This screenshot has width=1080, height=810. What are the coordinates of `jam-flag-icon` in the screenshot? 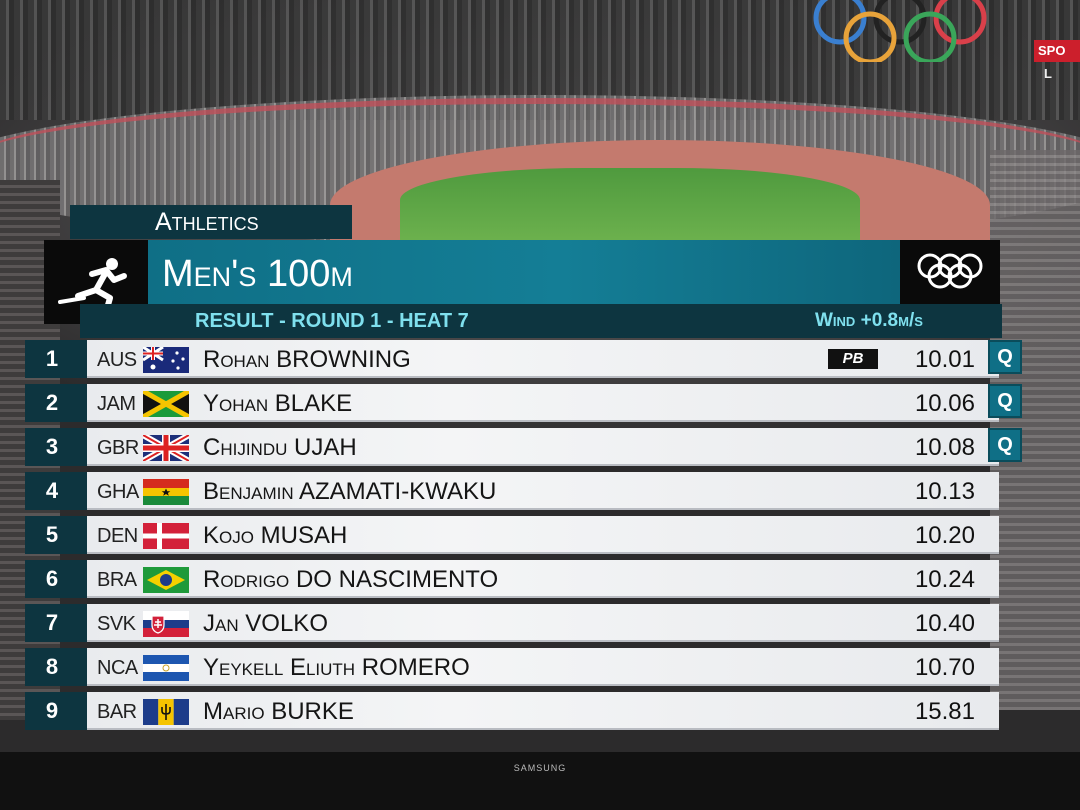 It's located at (166, 404).